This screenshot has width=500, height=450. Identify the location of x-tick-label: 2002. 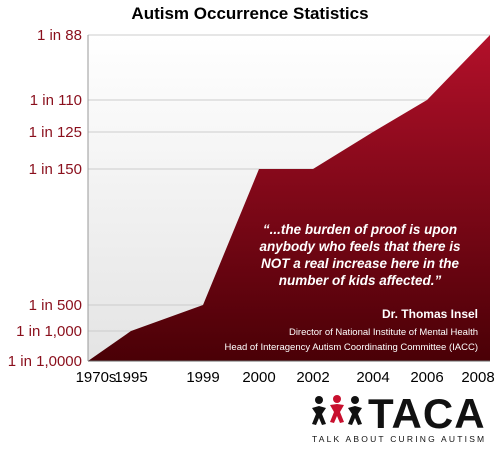
(312, 377).